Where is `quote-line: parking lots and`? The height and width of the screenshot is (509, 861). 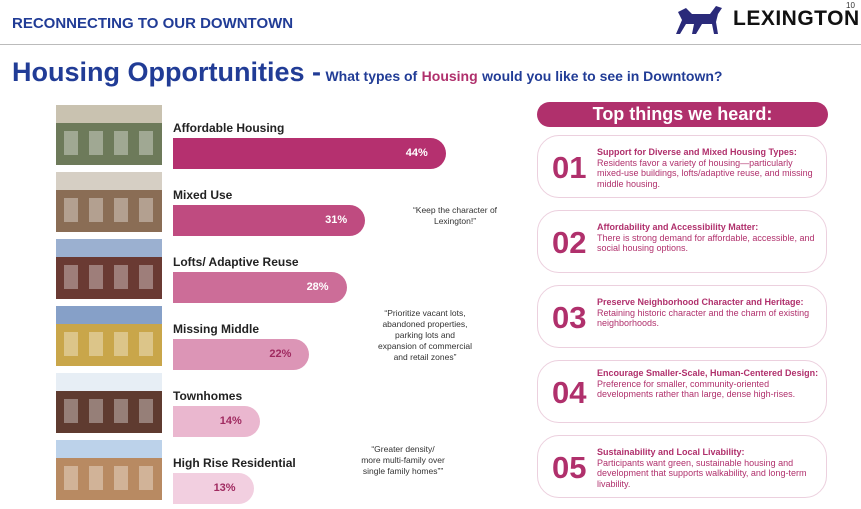 quote-line: parking lots and is located at coordinates (424, 335).